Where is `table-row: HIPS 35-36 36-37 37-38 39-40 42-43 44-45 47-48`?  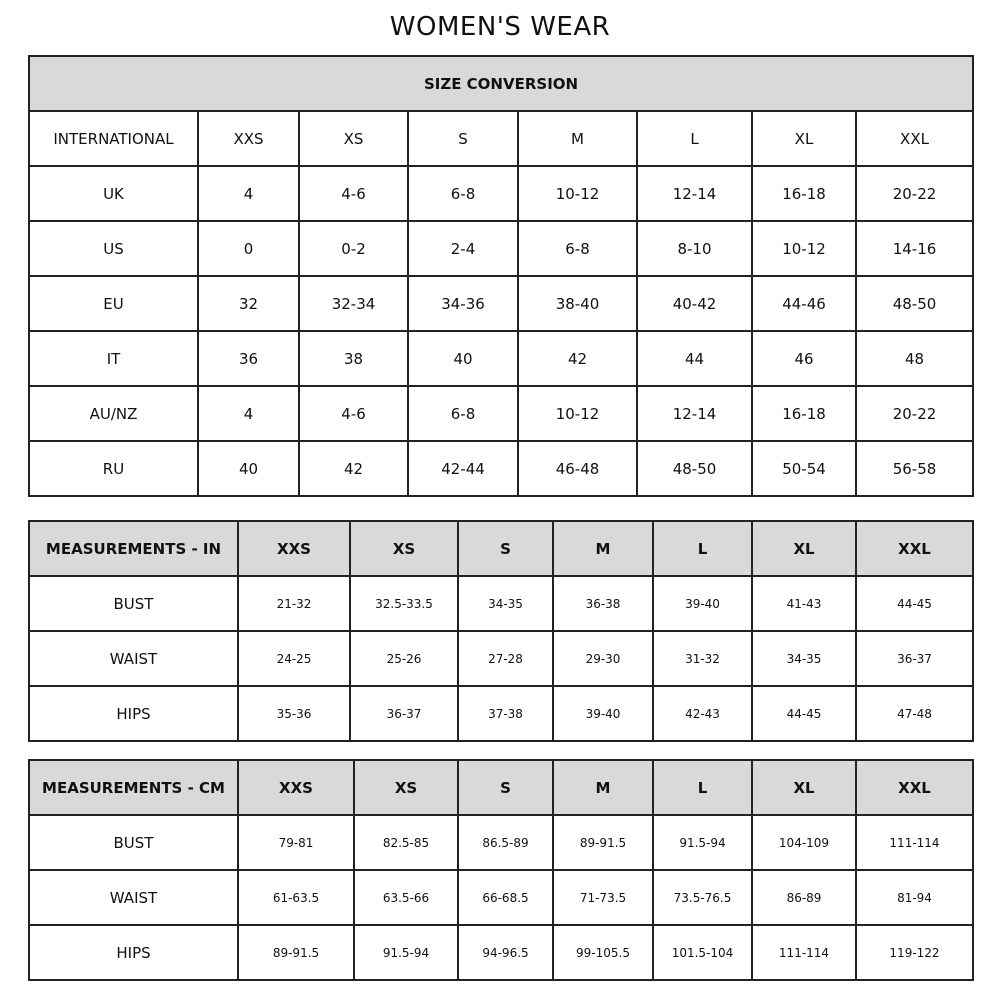 table-row: HIPS 35-36 36-37 37-38 39-40 42-43 44-45 47-48 is located at coordinates (501, 713).